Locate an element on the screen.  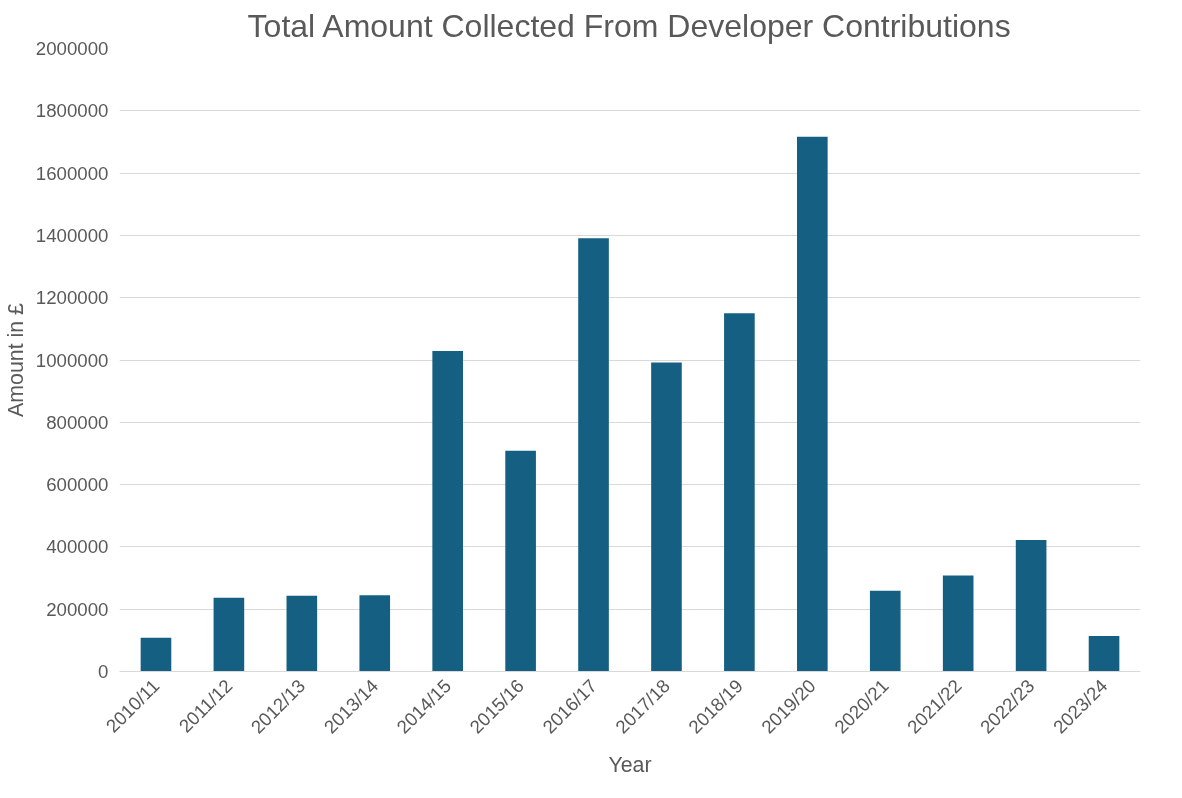
y-axis-title: Amount in £ is located at coordinates (15, 359).